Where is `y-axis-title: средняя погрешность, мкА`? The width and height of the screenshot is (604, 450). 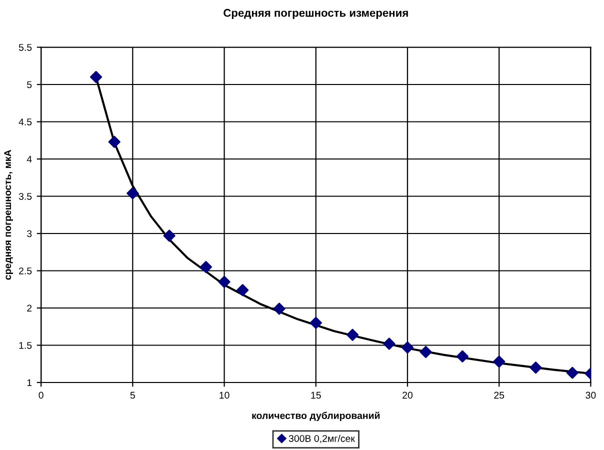
y-axis-title: средняя погрешность, мкА is located at coordinates (8, 215).